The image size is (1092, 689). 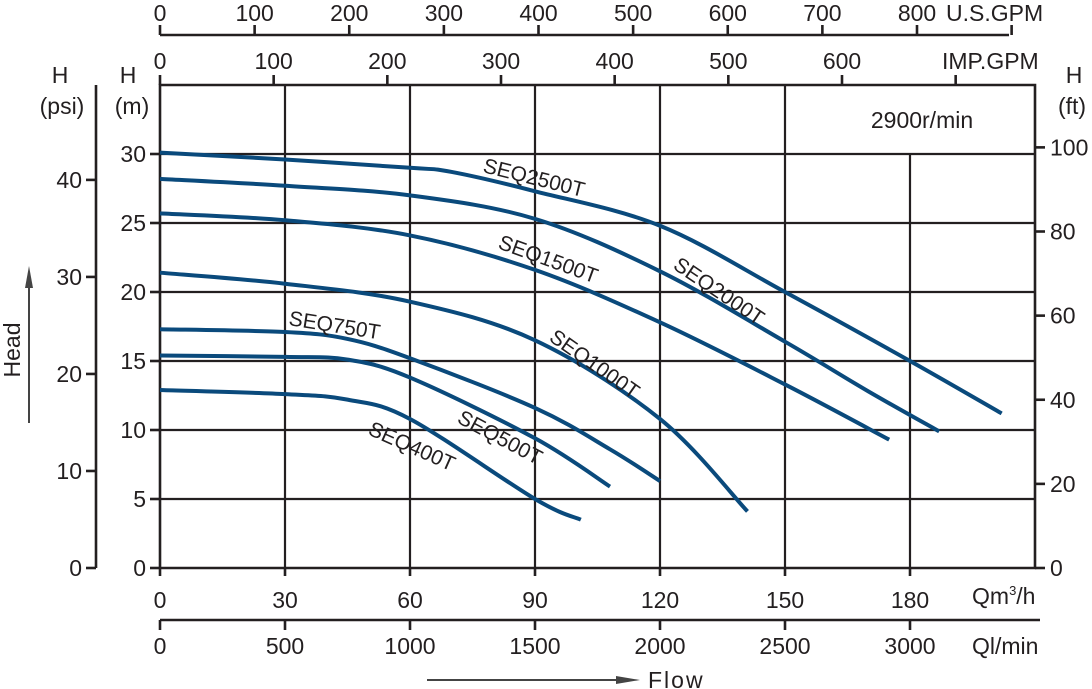 What do you see at coordinates (69, 180) in the screenshot?
I see `y-tick-psi: 40` at bounding box center [69, 180].